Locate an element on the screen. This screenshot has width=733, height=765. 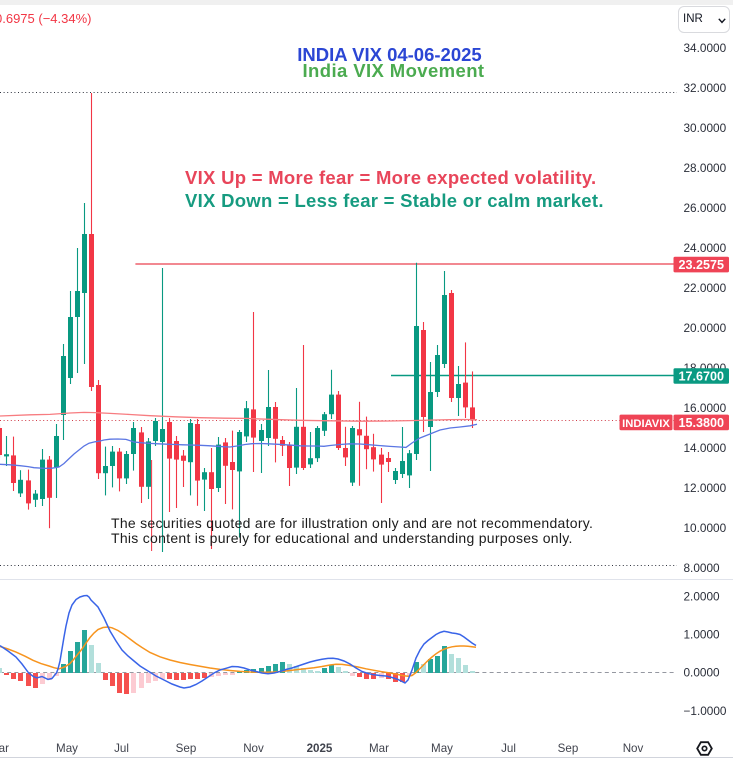
svg-text: 2.0000 is located at coordinates (702, 597).